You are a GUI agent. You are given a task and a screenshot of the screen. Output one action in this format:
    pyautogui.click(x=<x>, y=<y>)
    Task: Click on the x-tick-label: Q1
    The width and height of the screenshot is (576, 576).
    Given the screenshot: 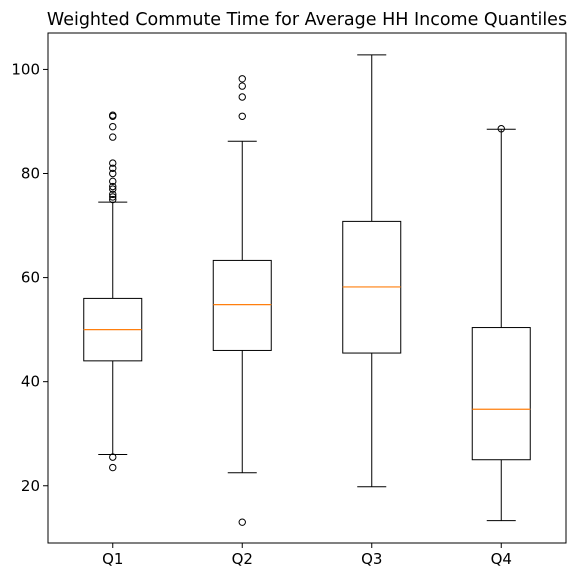 What is the action you would take?
    pyautogui.click(x=112, y=559)
    